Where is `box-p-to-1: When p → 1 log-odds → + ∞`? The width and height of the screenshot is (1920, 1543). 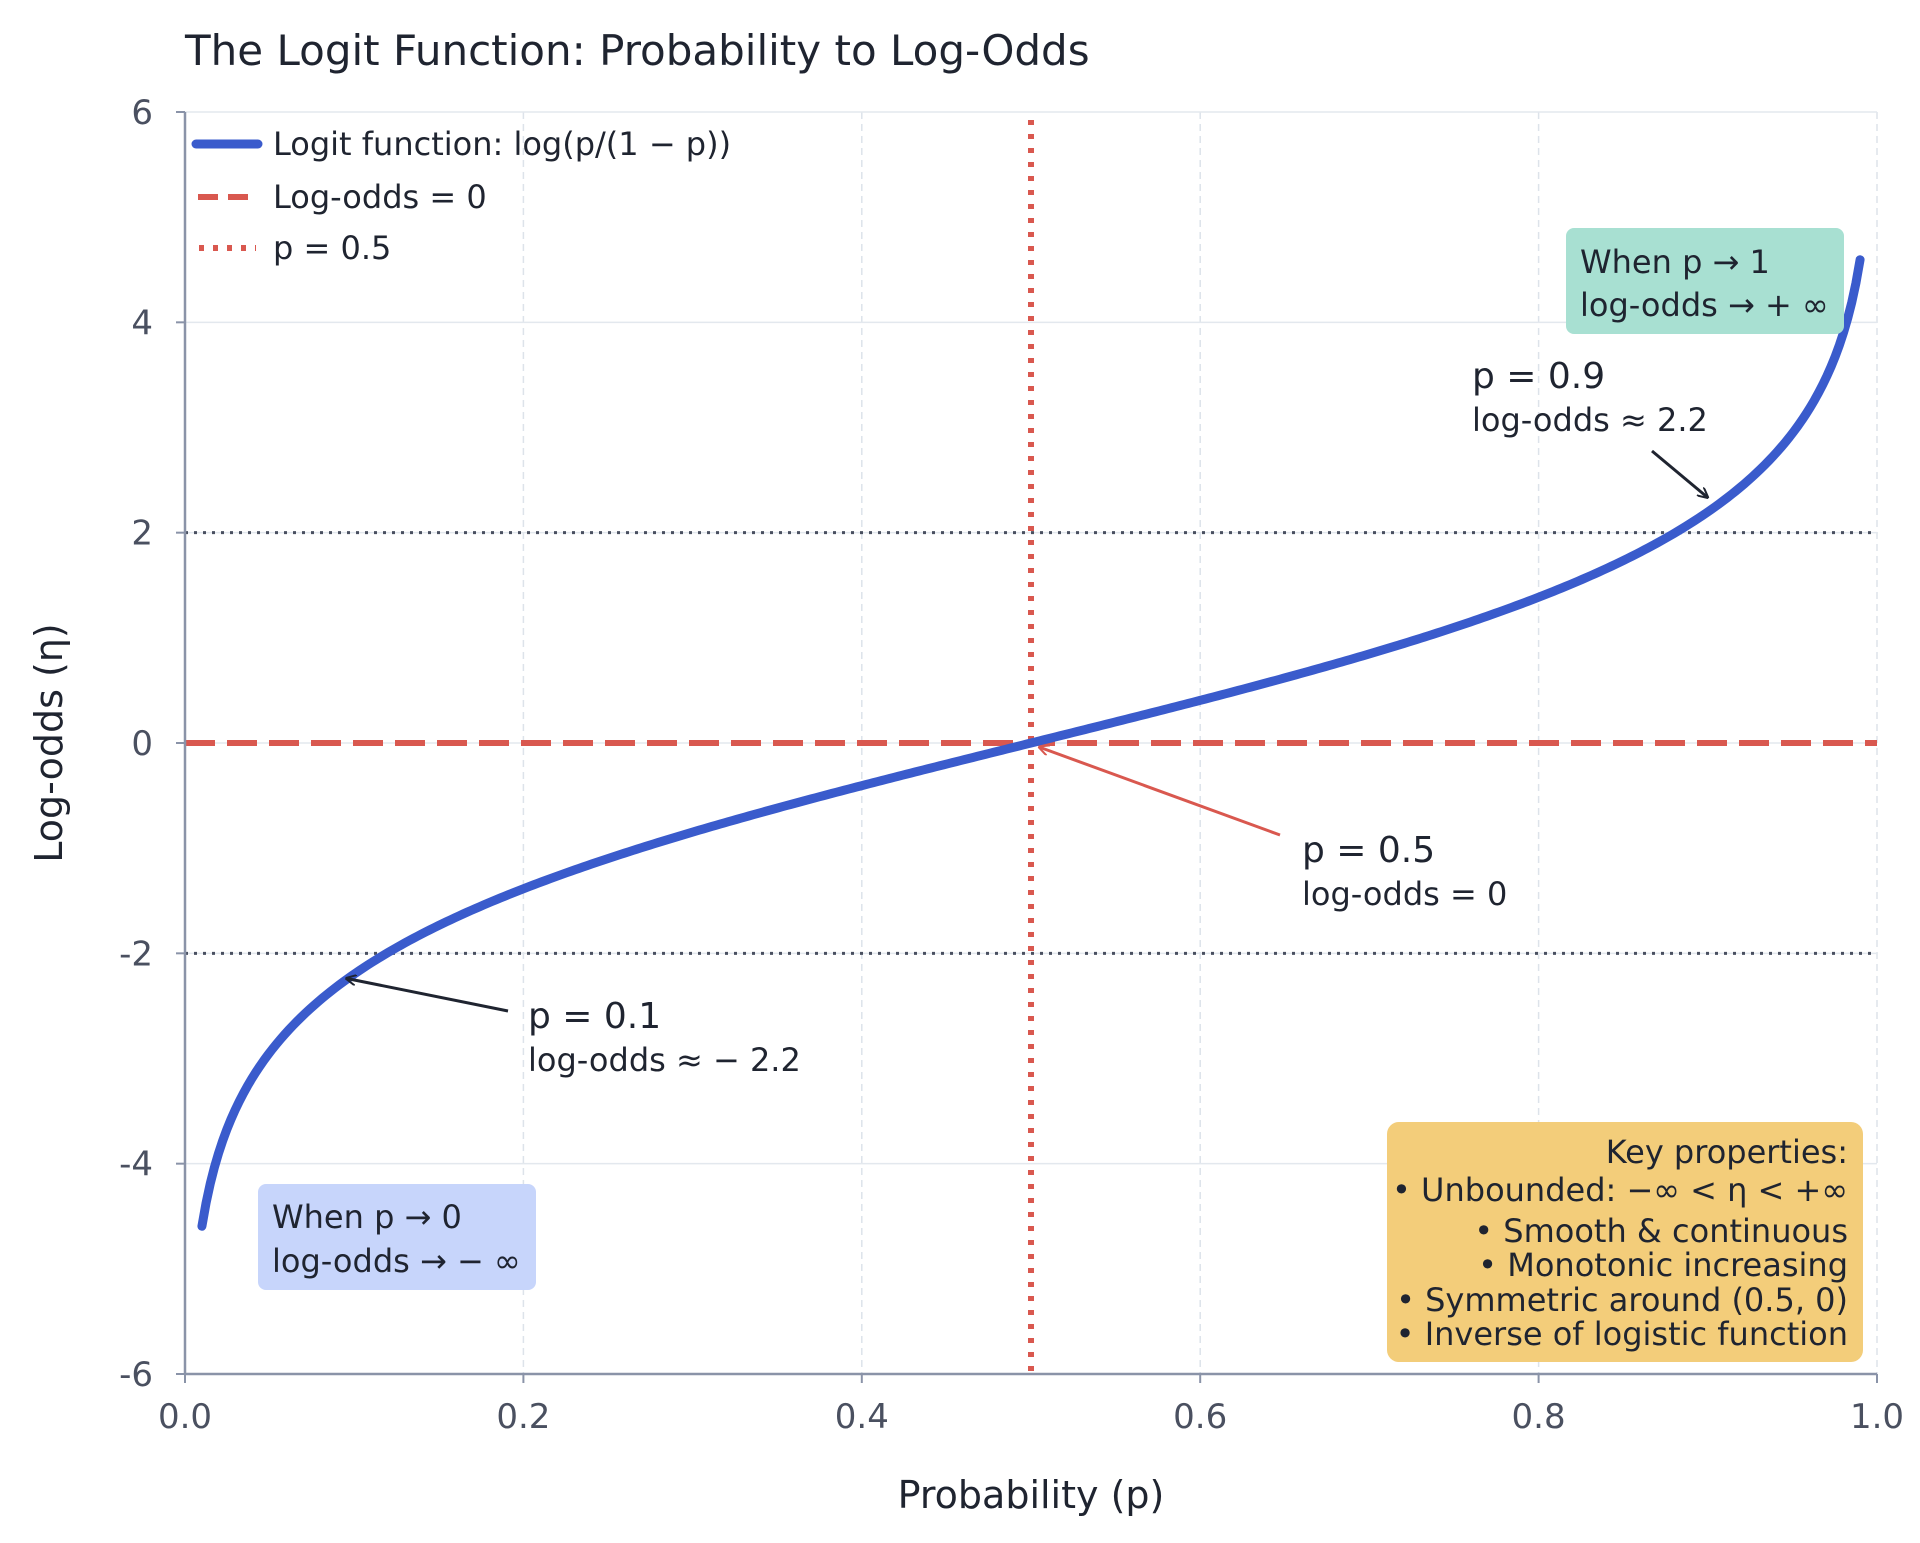
box-p-to-1: When p → 1 log-odds → + ∞ is located at coordinates (1705, 281).